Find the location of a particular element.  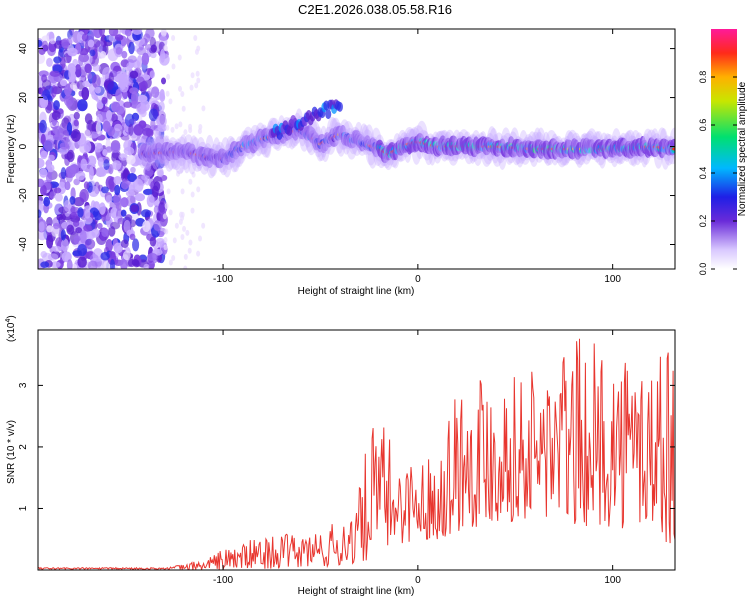

y-tick-label: -40 is located at coordinates (23, 244).